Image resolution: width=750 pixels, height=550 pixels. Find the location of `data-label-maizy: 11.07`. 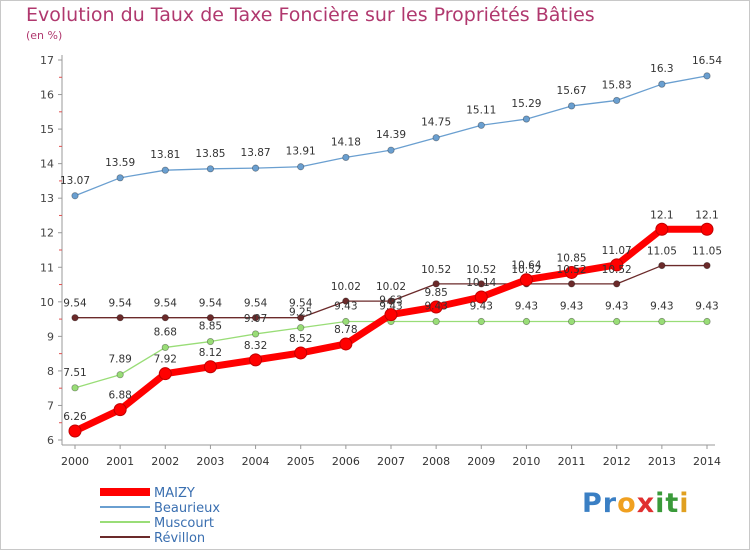

data-label-maizy: 11.07 is located at coordinates (617, 251).